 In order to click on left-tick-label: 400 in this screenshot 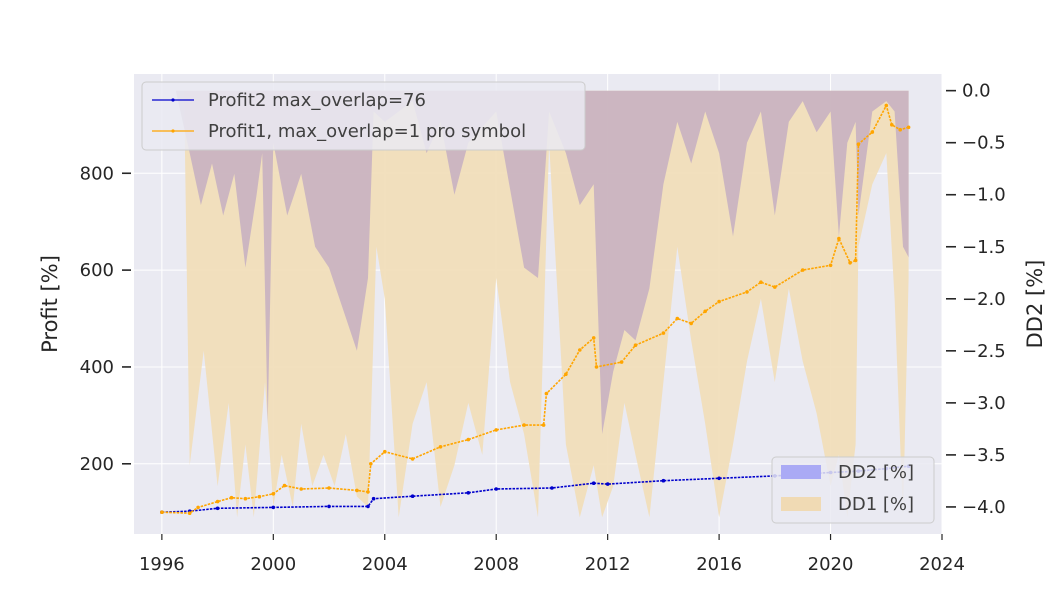, I will do `click(97, 367)`.